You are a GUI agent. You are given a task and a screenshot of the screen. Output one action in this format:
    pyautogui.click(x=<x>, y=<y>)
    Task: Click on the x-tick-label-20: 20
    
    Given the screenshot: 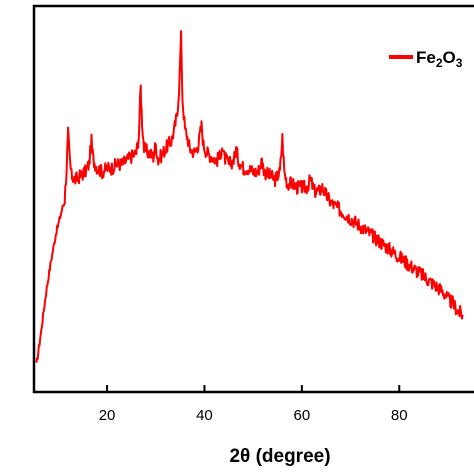 What is the action you would take?
    pyautogui.click(x=107, y=415)
    